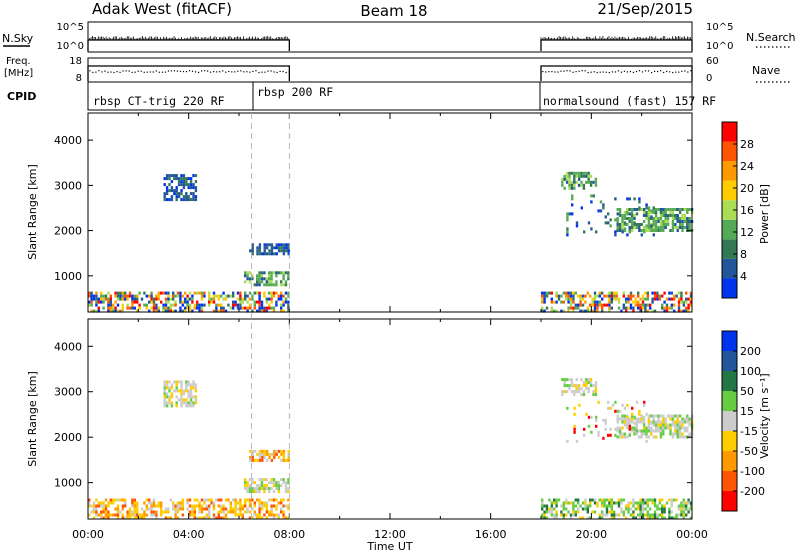 This screenshot has width=800, height=554. What do you see at coordinates (397, 70) in the screenshot?
I see `freq-panel: Freq. [MHz] 18 8 60 0 Nave` at bounding box center [397, 70].